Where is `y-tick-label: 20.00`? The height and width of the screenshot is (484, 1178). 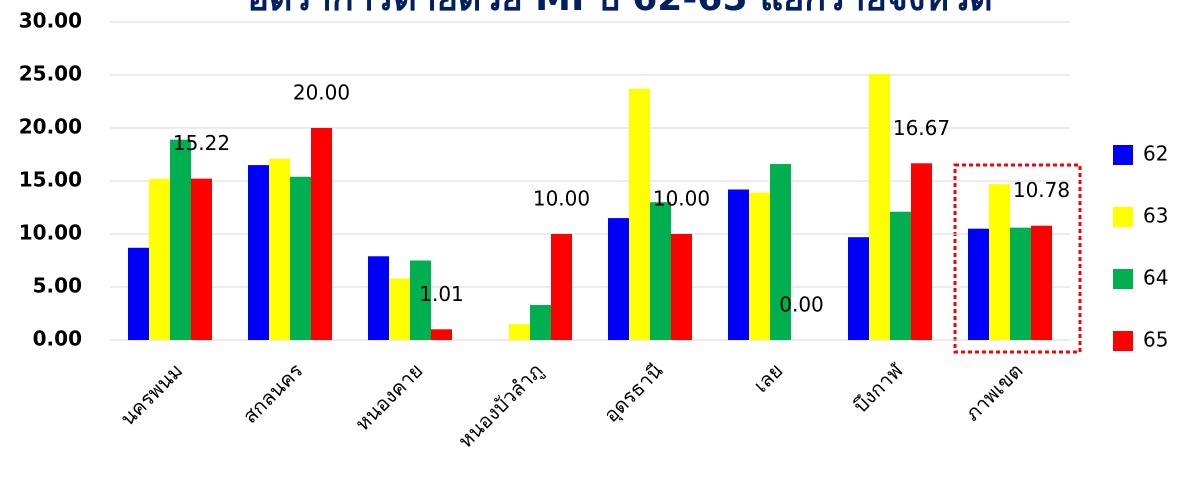 y-tick-label: 20.00 is located at coordinates (50, 127).